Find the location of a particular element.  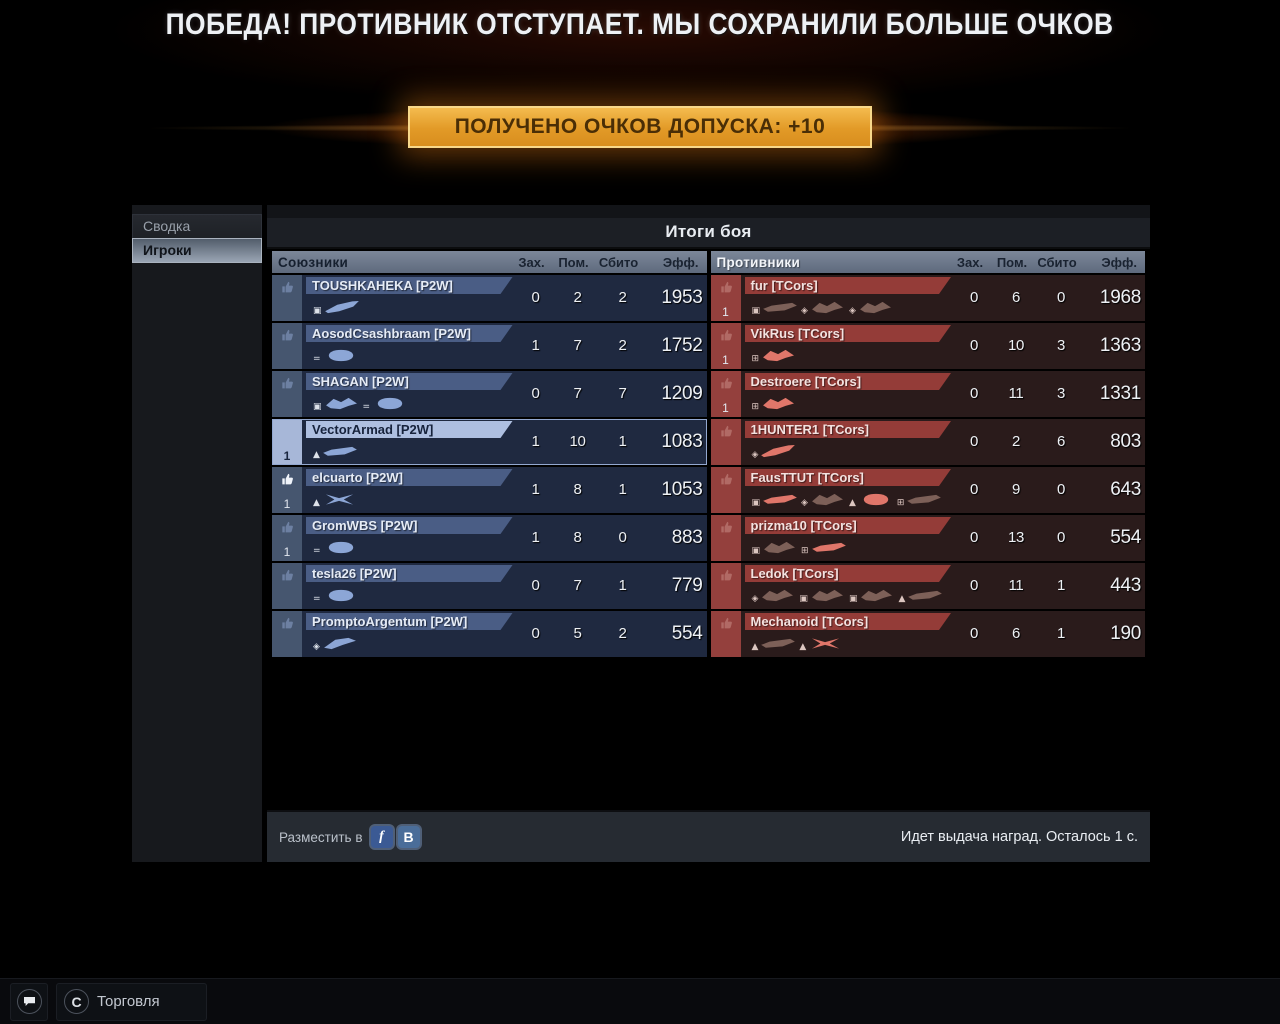

player-row: tesla26 [P2W] = 0 7 1 779 is located at coordinates (489, 586).